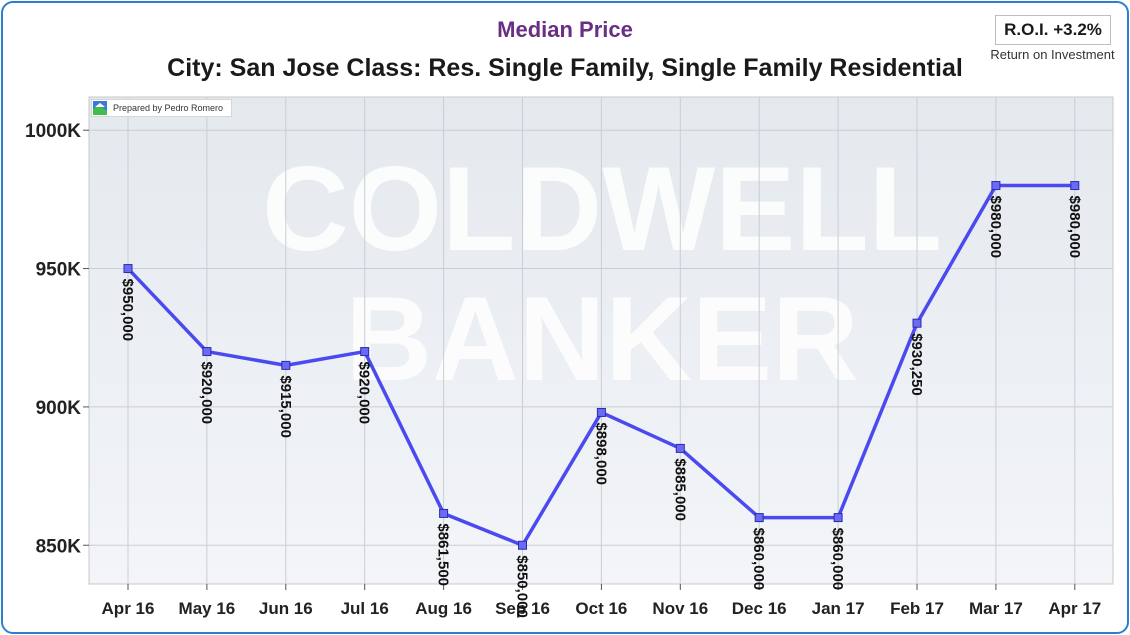 The image size is (1130, 635). I want to click on data-label: $930,250, so click(916, 364).